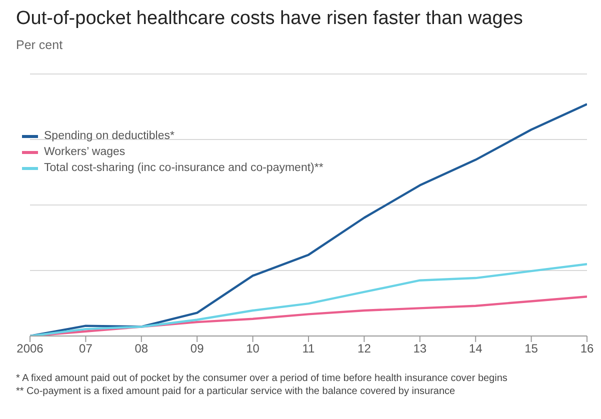 The width and height of the screenshot is (601, 419). Describe the element at coordinates (197, 349) in the screenshot. I see `x-tick-label: 09` at that location.